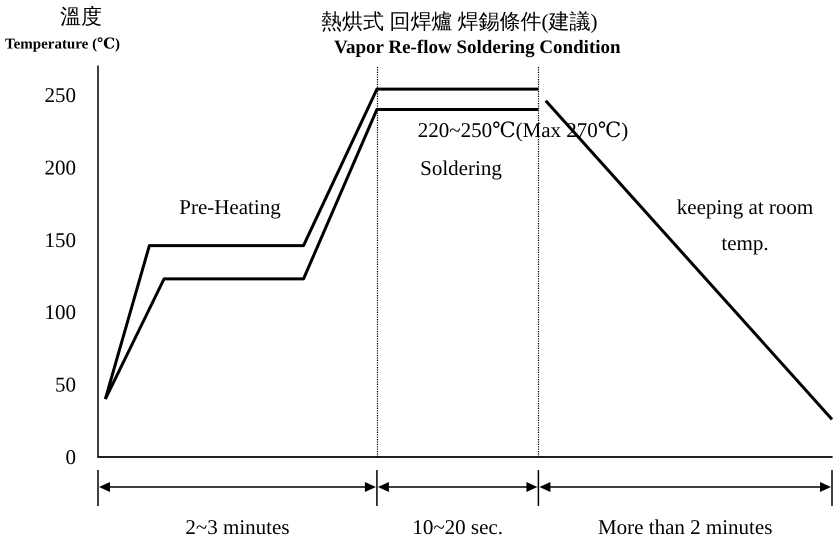 The width and height of the screenshot is (834, 544). What do you see at coordinates (685, 527) in the screenshot?
I see `text: More than 2 minutes` at bounding box center [685, 527].